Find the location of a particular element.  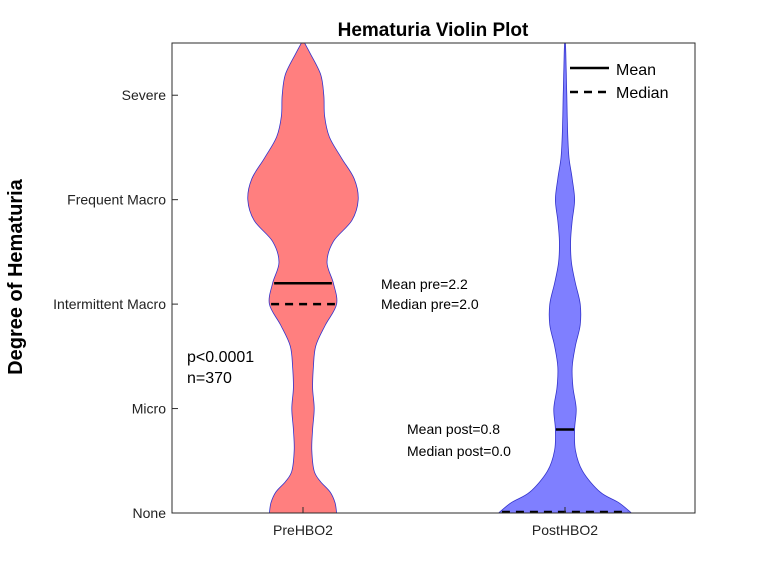

legend-median-label: Median is located at coordinates (642, 93).